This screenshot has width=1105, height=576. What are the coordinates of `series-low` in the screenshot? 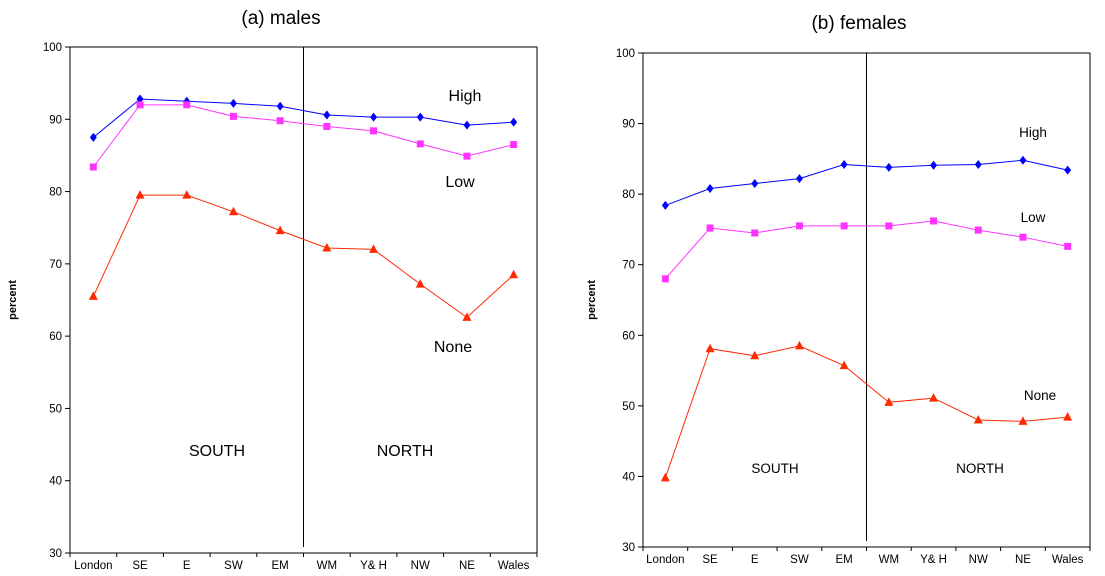 It's located at (866, 250).